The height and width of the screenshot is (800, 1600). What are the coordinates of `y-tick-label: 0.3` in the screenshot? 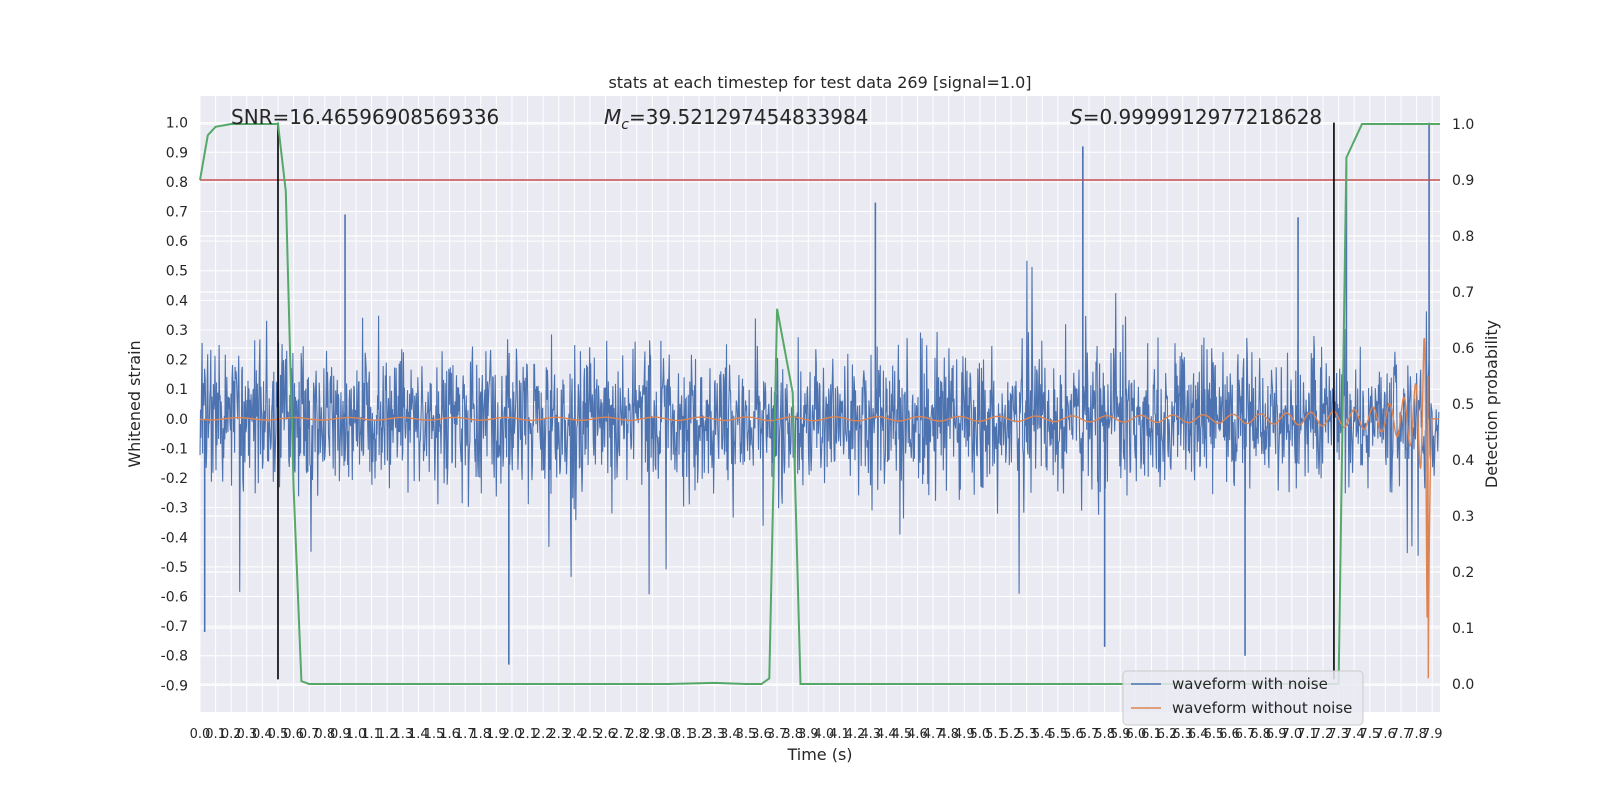 It's located at (177, 331).